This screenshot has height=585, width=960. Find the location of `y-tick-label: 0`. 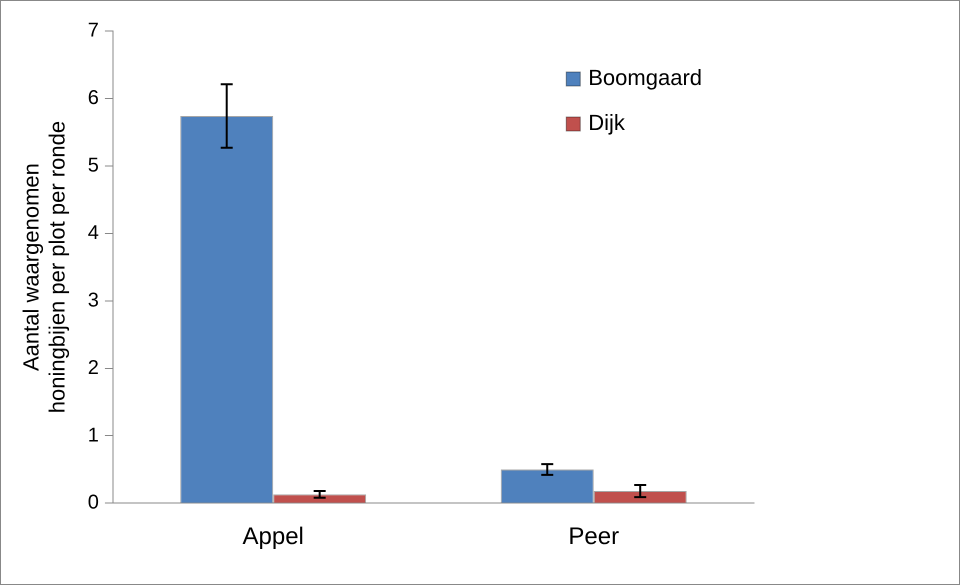

y-tick-label: 0 is located at coordinates (93, 503).